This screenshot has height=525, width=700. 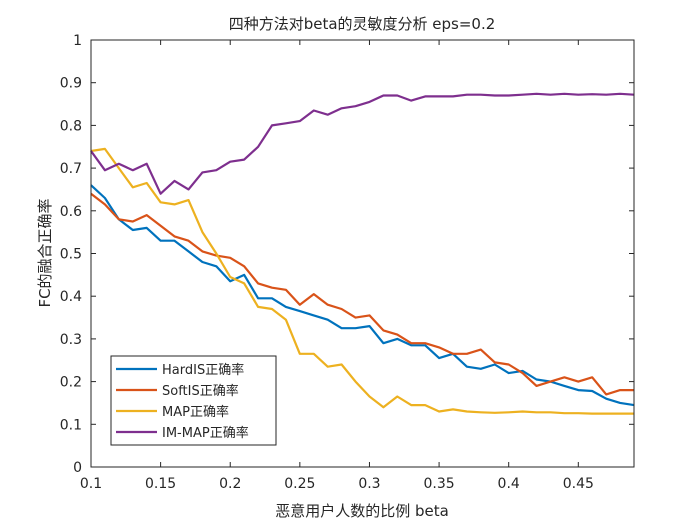 What do you see at coordinates (71, 425) in the screenshot?
I see `y-tick-label: 0.1` at bounding box center [71, 425].